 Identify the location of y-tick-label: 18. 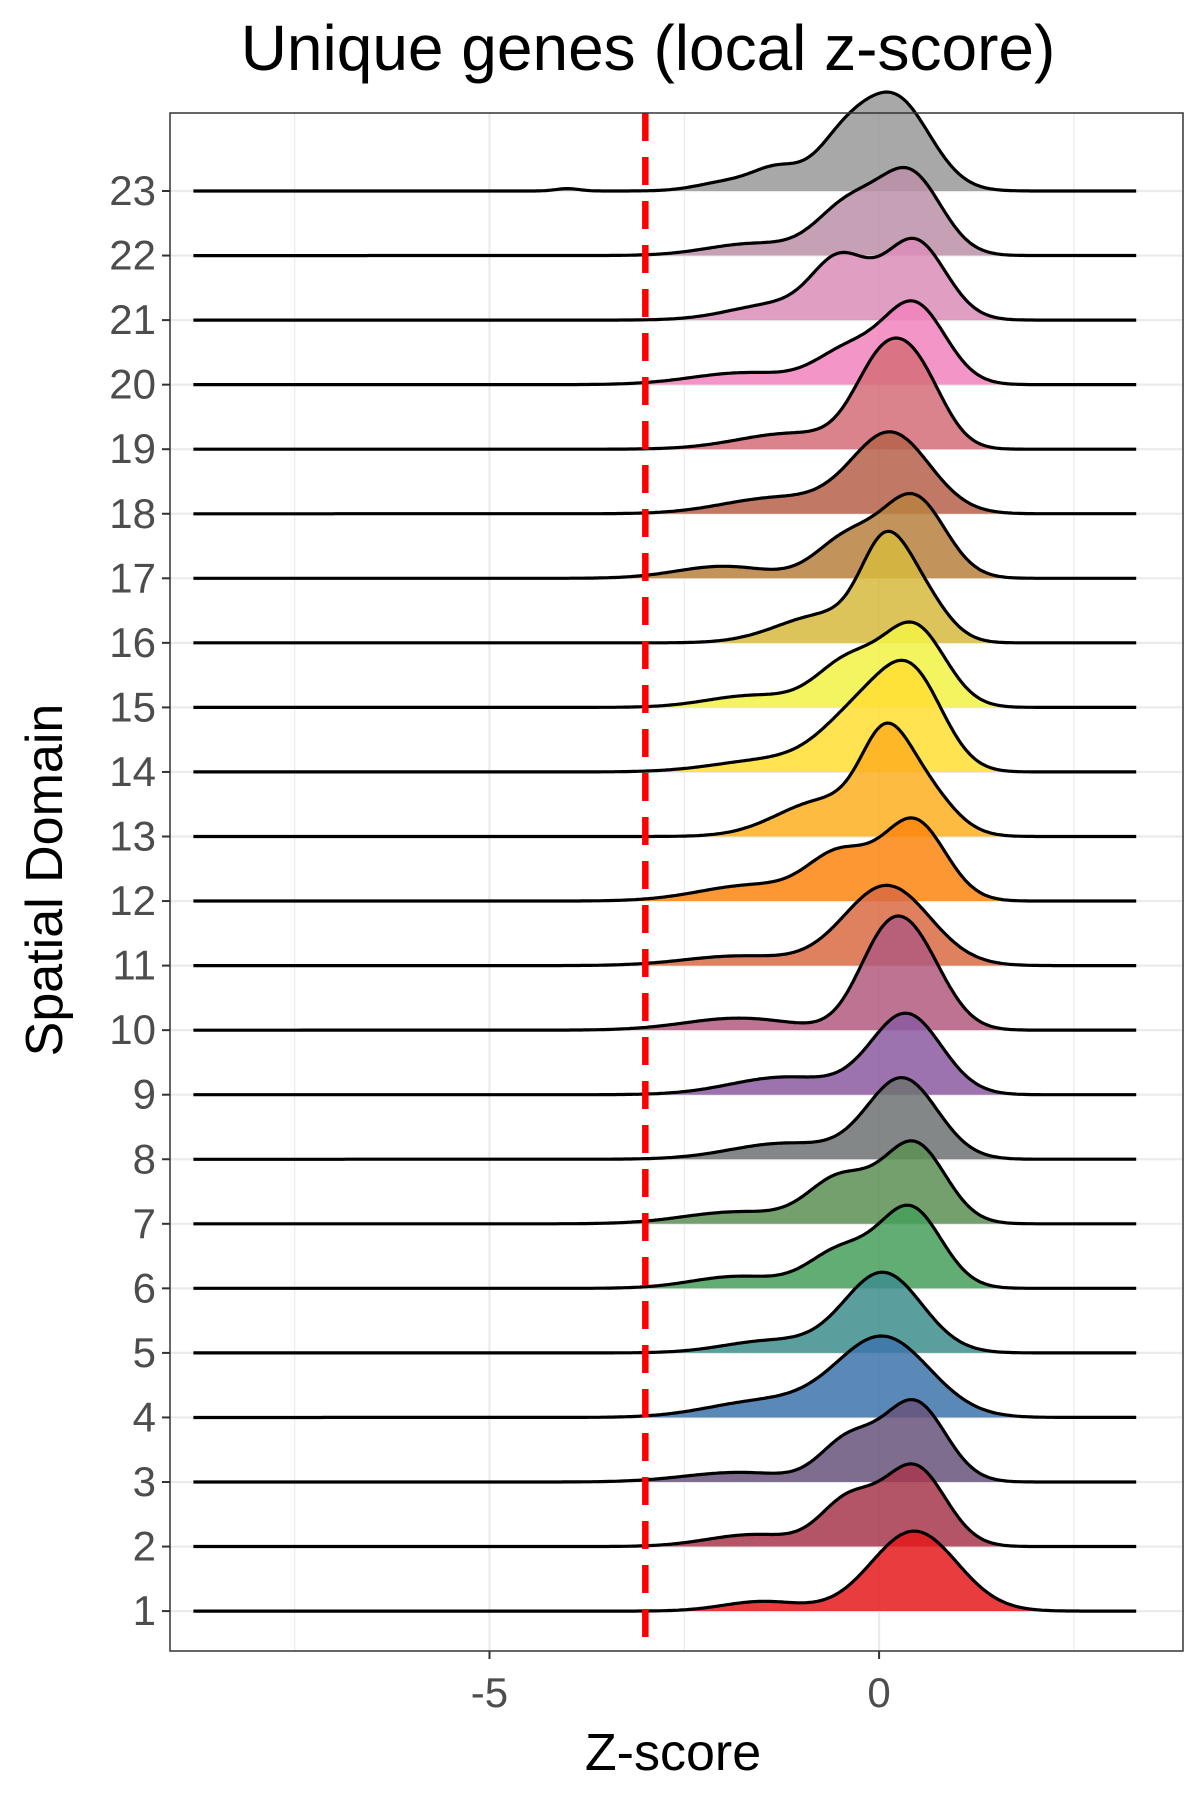
(132, 513).